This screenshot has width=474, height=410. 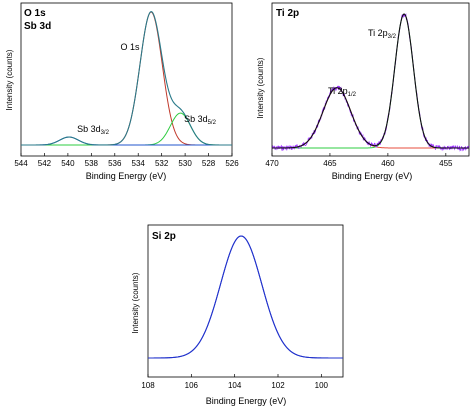 What do you see at coordinates (246, 401) in the screenshot?
I see `panel-3-xlabel: Binding Energy (eV)` at bounding box center [246, 401].